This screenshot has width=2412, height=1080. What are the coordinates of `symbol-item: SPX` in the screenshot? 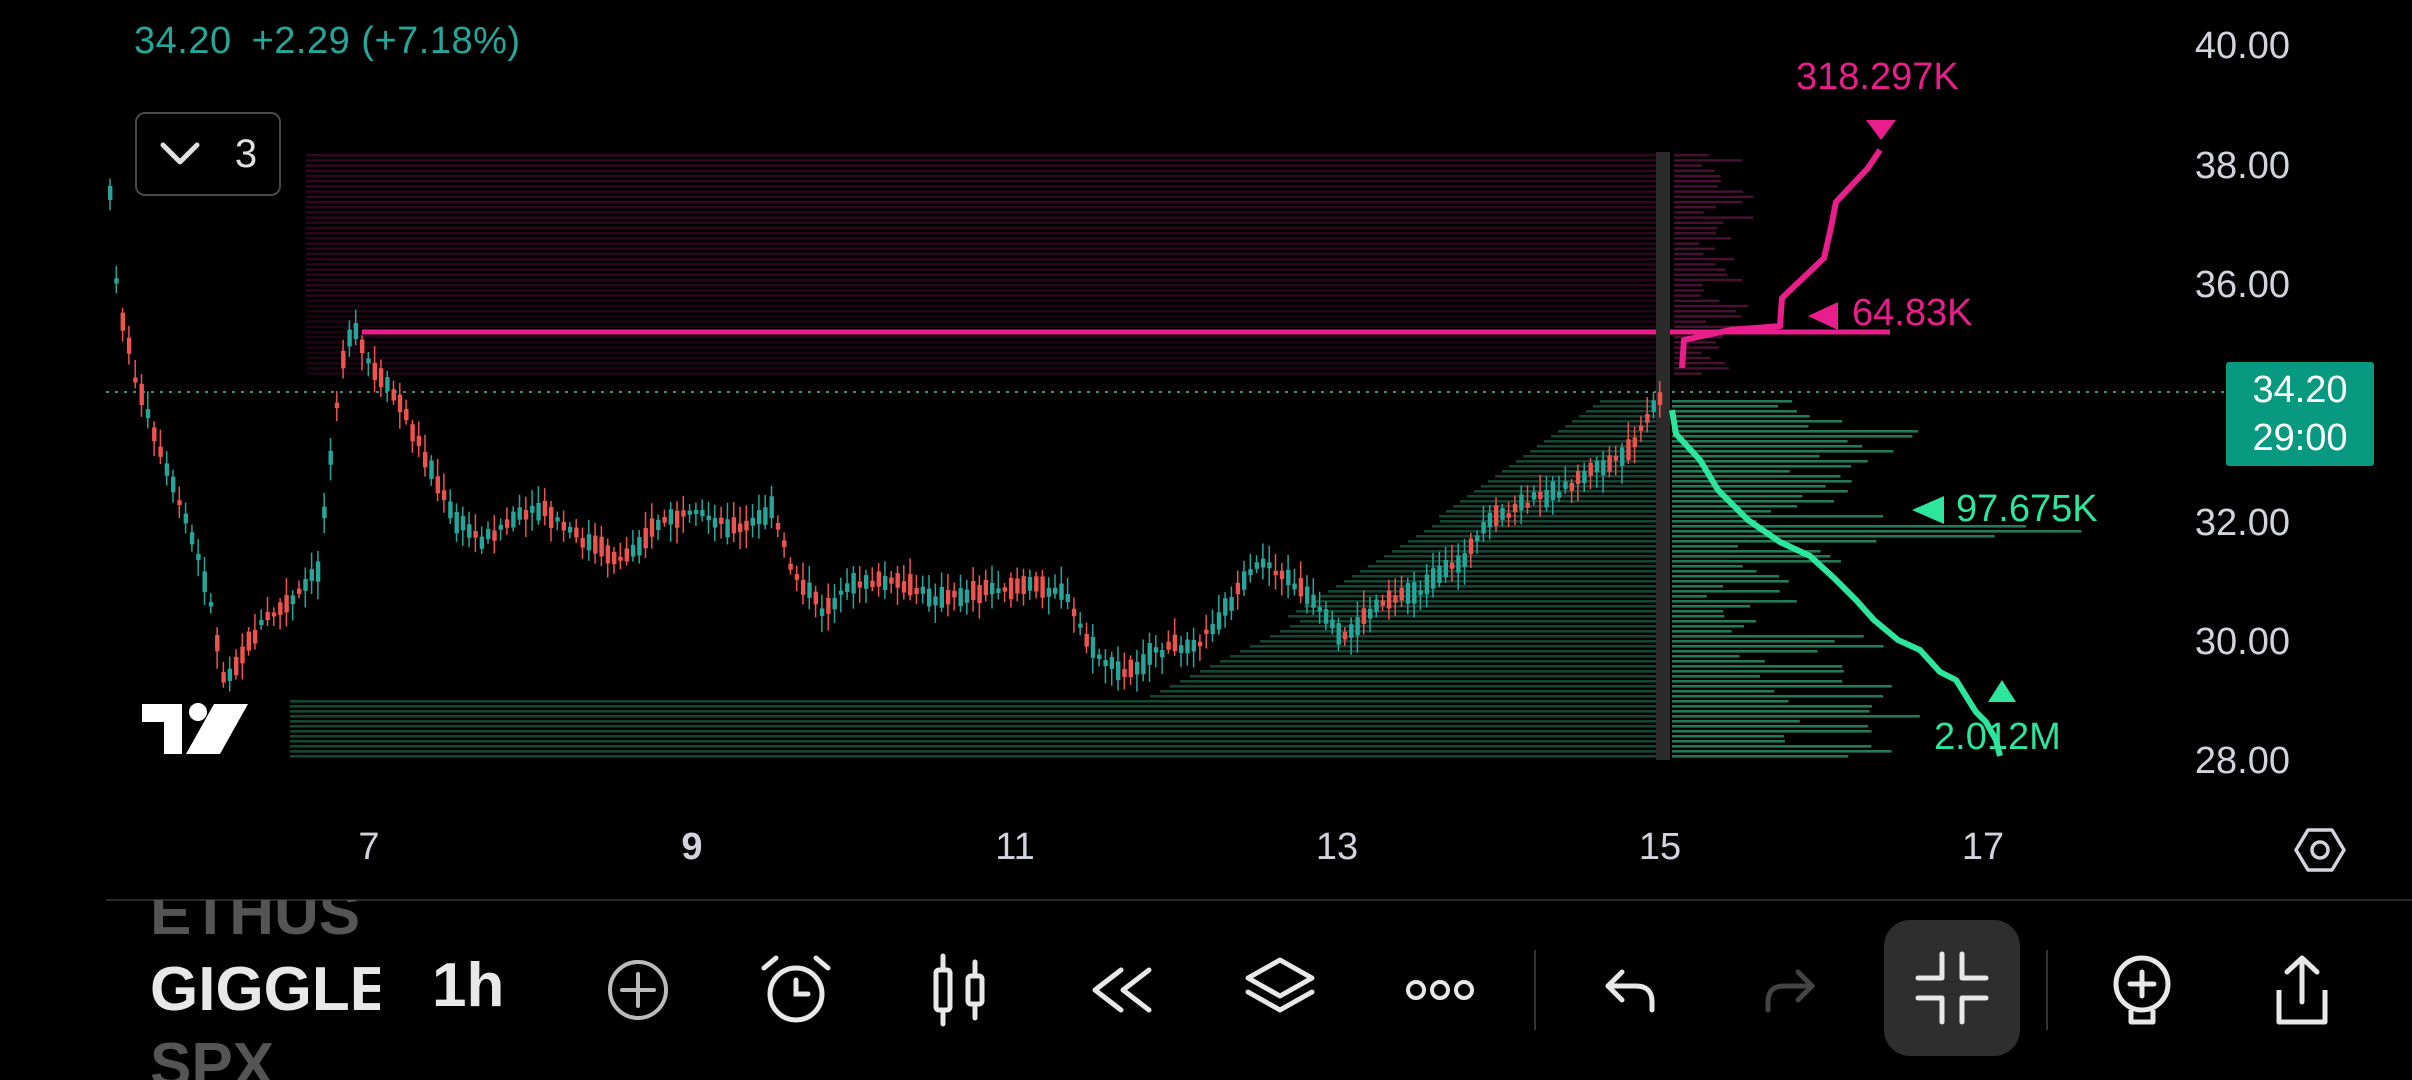 It's located at (212, 1055).